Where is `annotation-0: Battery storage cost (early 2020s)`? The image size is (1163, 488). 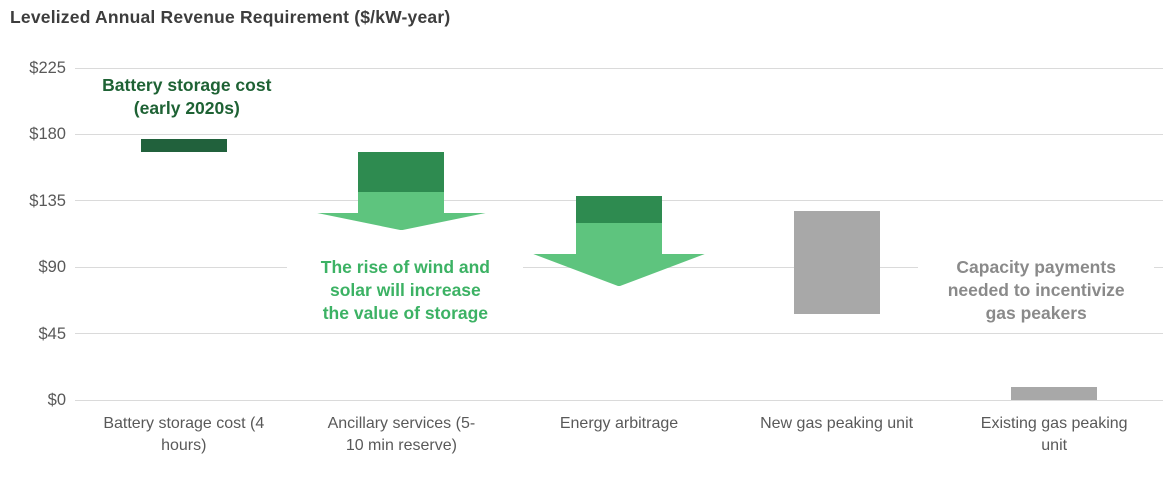
annotation-0: Battery storage cost (early 2020s) is located at coordinates (186, 97).